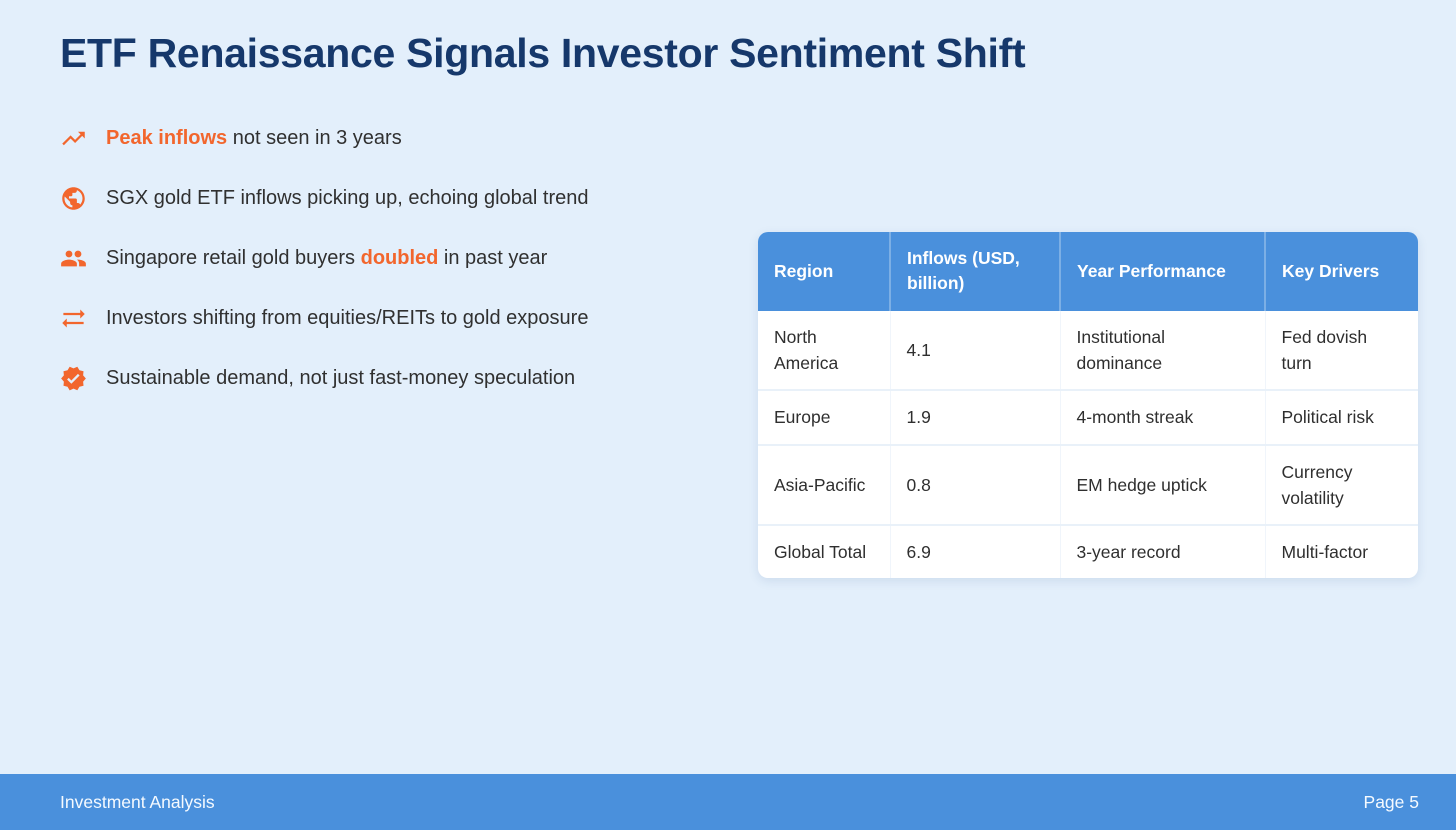 Image resolution: width=1456 pixels, height=830 pixels. What do you see at coordinates (1162, 551) in the screenshot?
I see `cell-year-performance: 3-year record` at bounding box center [1162, 551].